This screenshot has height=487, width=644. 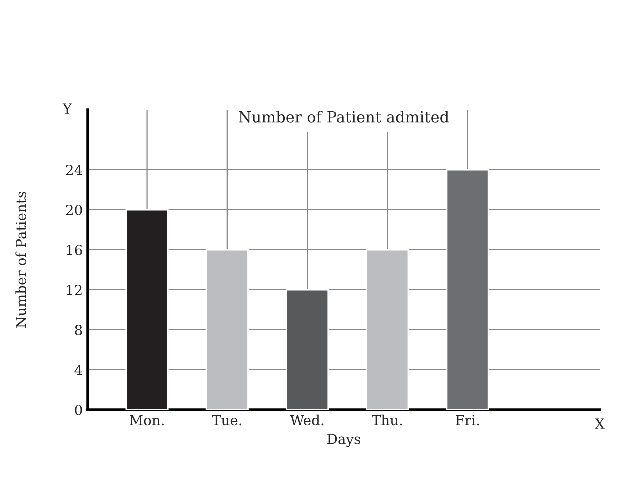 I want to click on y-tick-label: 8, so click(x=78, y=330).